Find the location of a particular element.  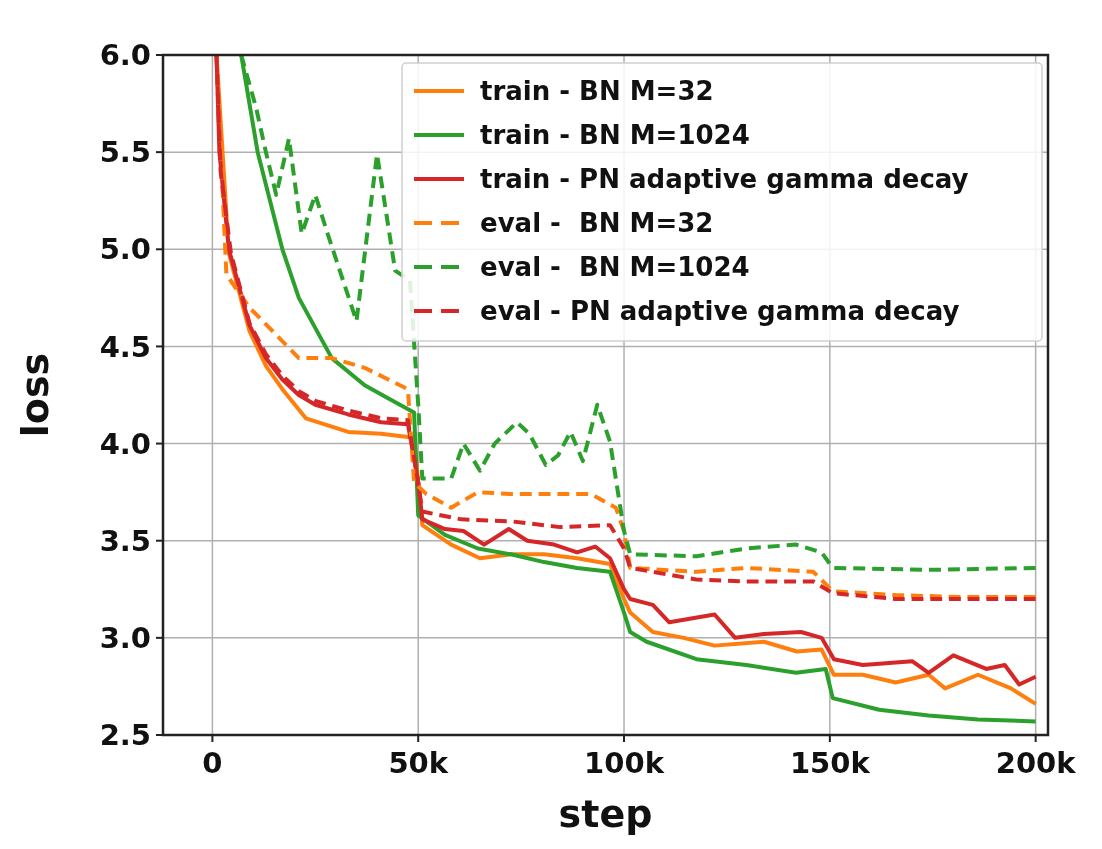

x-axis-title: step is located at coordinates (605, 814).